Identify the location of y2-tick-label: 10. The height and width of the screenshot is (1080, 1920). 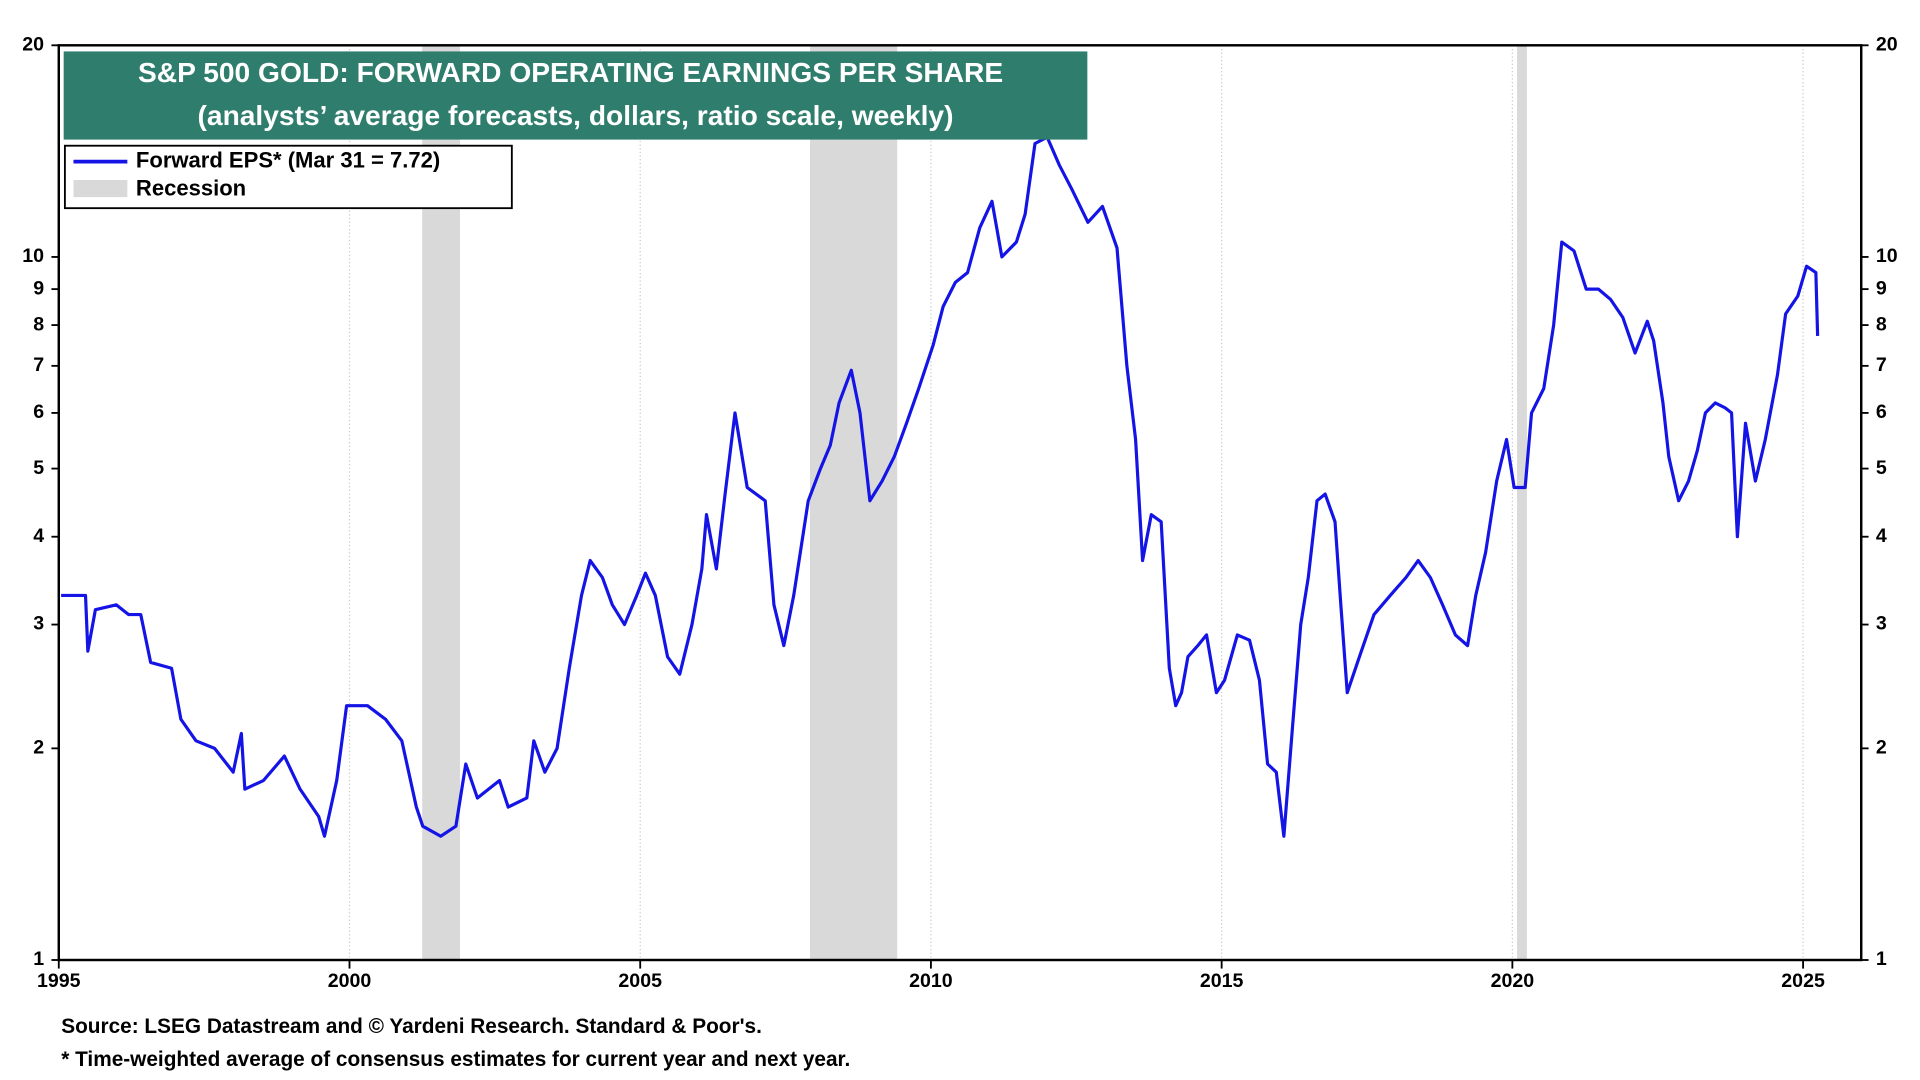
(1887, 256).